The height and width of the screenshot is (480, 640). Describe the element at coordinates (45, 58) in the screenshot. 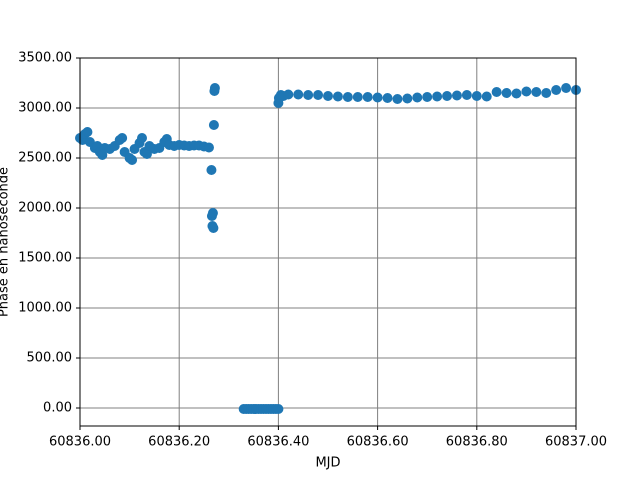

I see `y-tick-label: 3500.00` at that location.